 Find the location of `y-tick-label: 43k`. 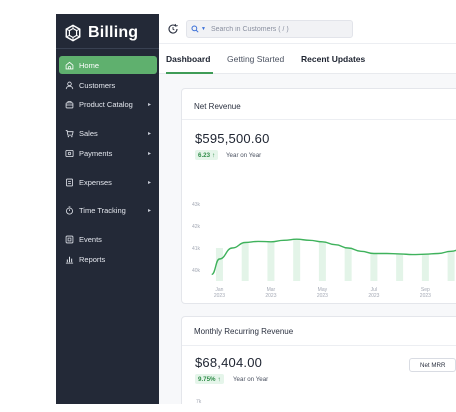

y-tick-label: 43k is located at coordinates (196, 205).